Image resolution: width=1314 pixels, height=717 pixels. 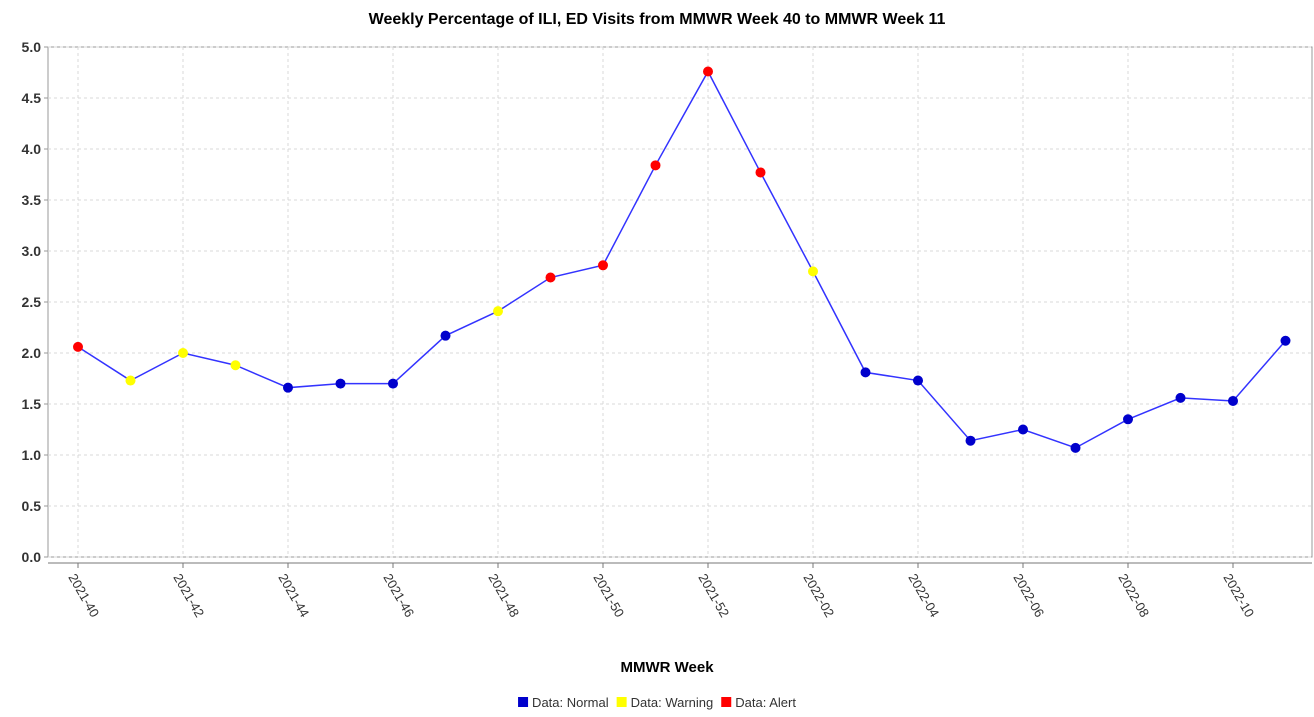 I want to click on y-tick-label: 5.0, so click(x=32, y=47).